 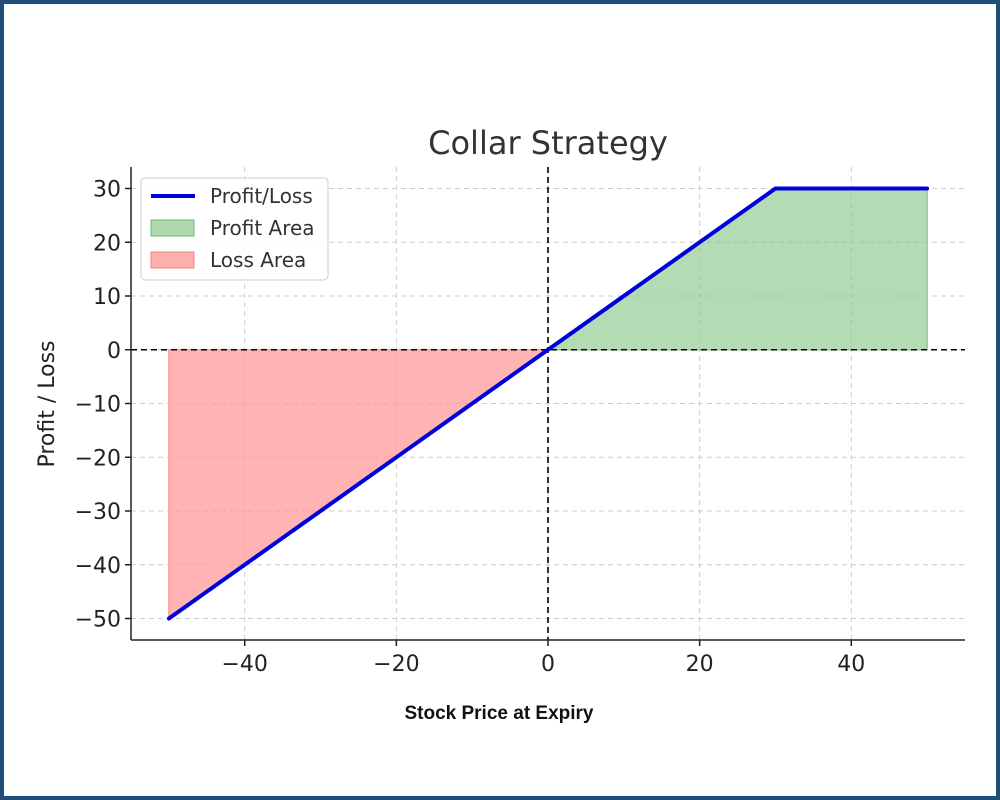 I want to click on legend-swatch-profit-area, so click(x=172, y=228).